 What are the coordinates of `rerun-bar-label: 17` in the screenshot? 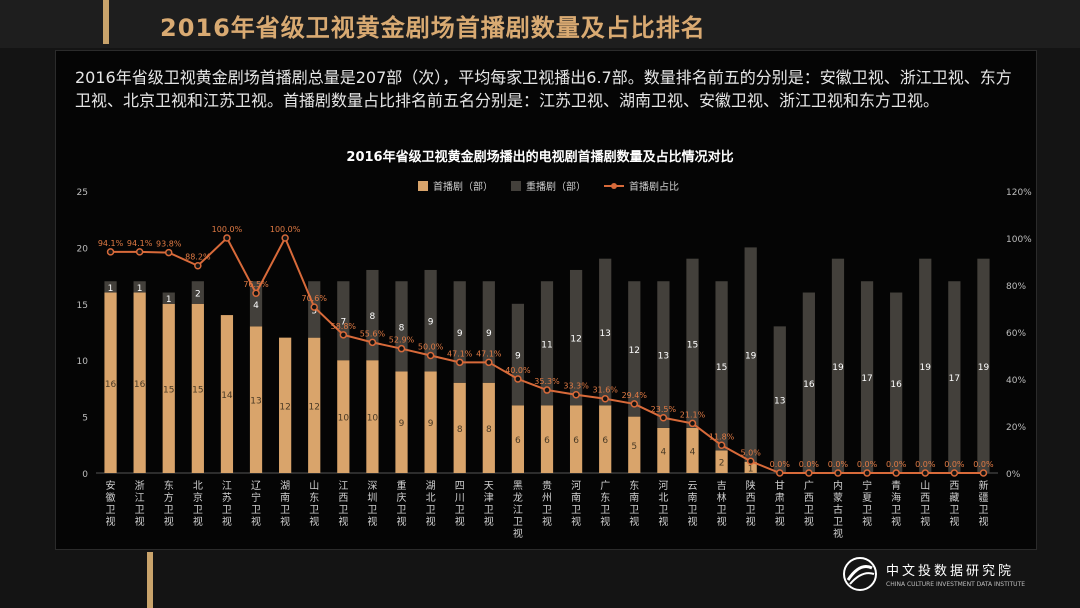 It's located at (866, 379).